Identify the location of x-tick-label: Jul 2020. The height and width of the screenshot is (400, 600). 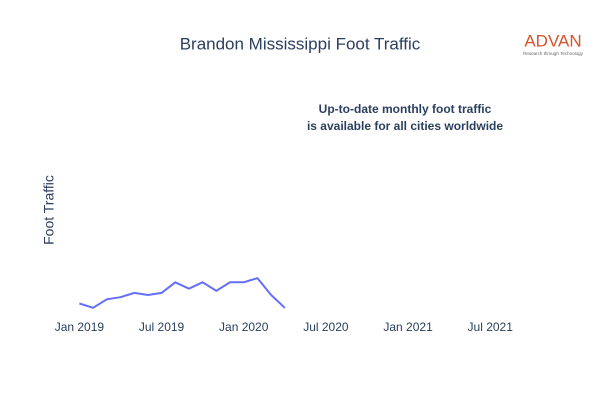
(326, 327).